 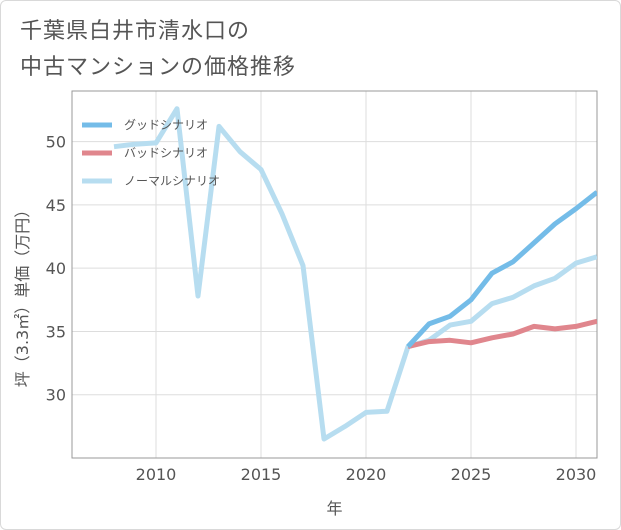 I want to click on x-tick-label: 2030, so click(x=576, y=474).